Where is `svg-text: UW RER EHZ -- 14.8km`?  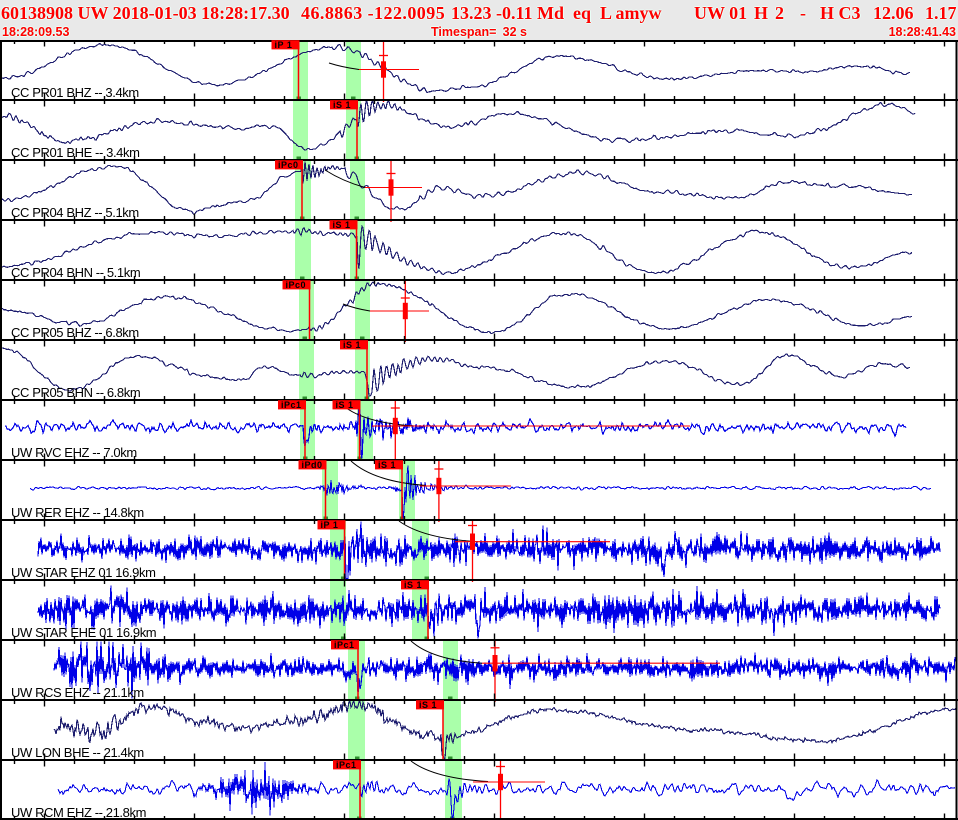 svg-text: UW RER EHZ -- 14.8km is located at coordinates (77, 512).